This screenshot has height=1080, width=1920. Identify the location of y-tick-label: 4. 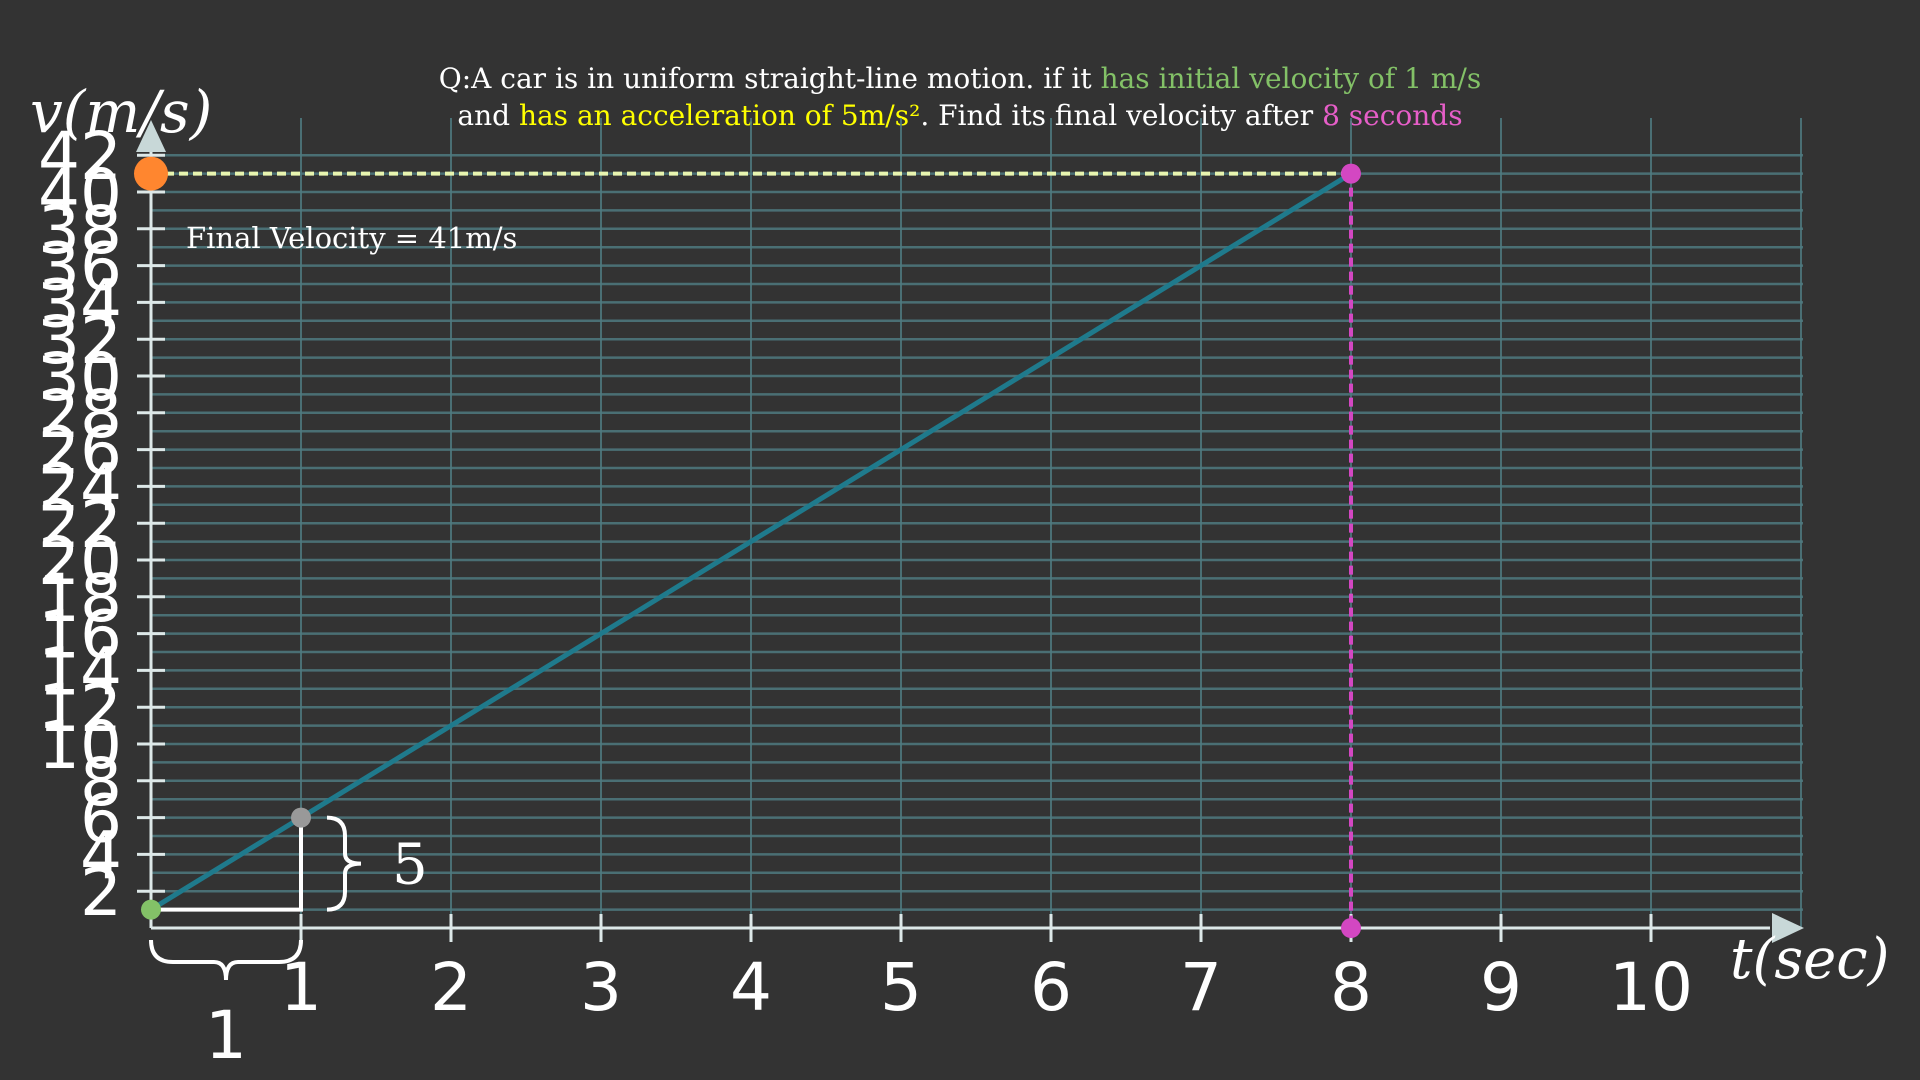
(101, 855).